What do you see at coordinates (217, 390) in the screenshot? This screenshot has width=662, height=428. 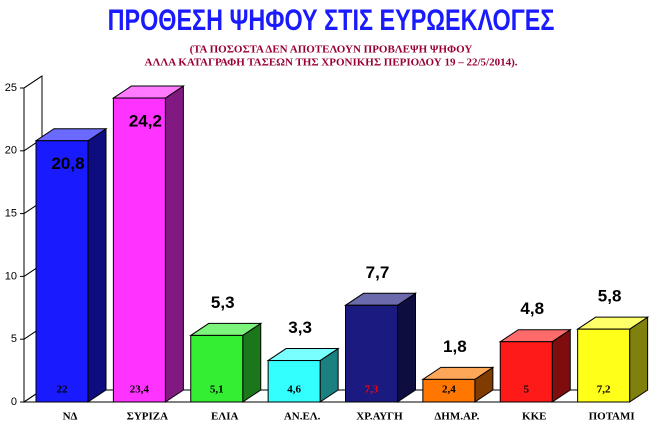 I see `inner-label: 5,1` at bounding box center [217, 390].